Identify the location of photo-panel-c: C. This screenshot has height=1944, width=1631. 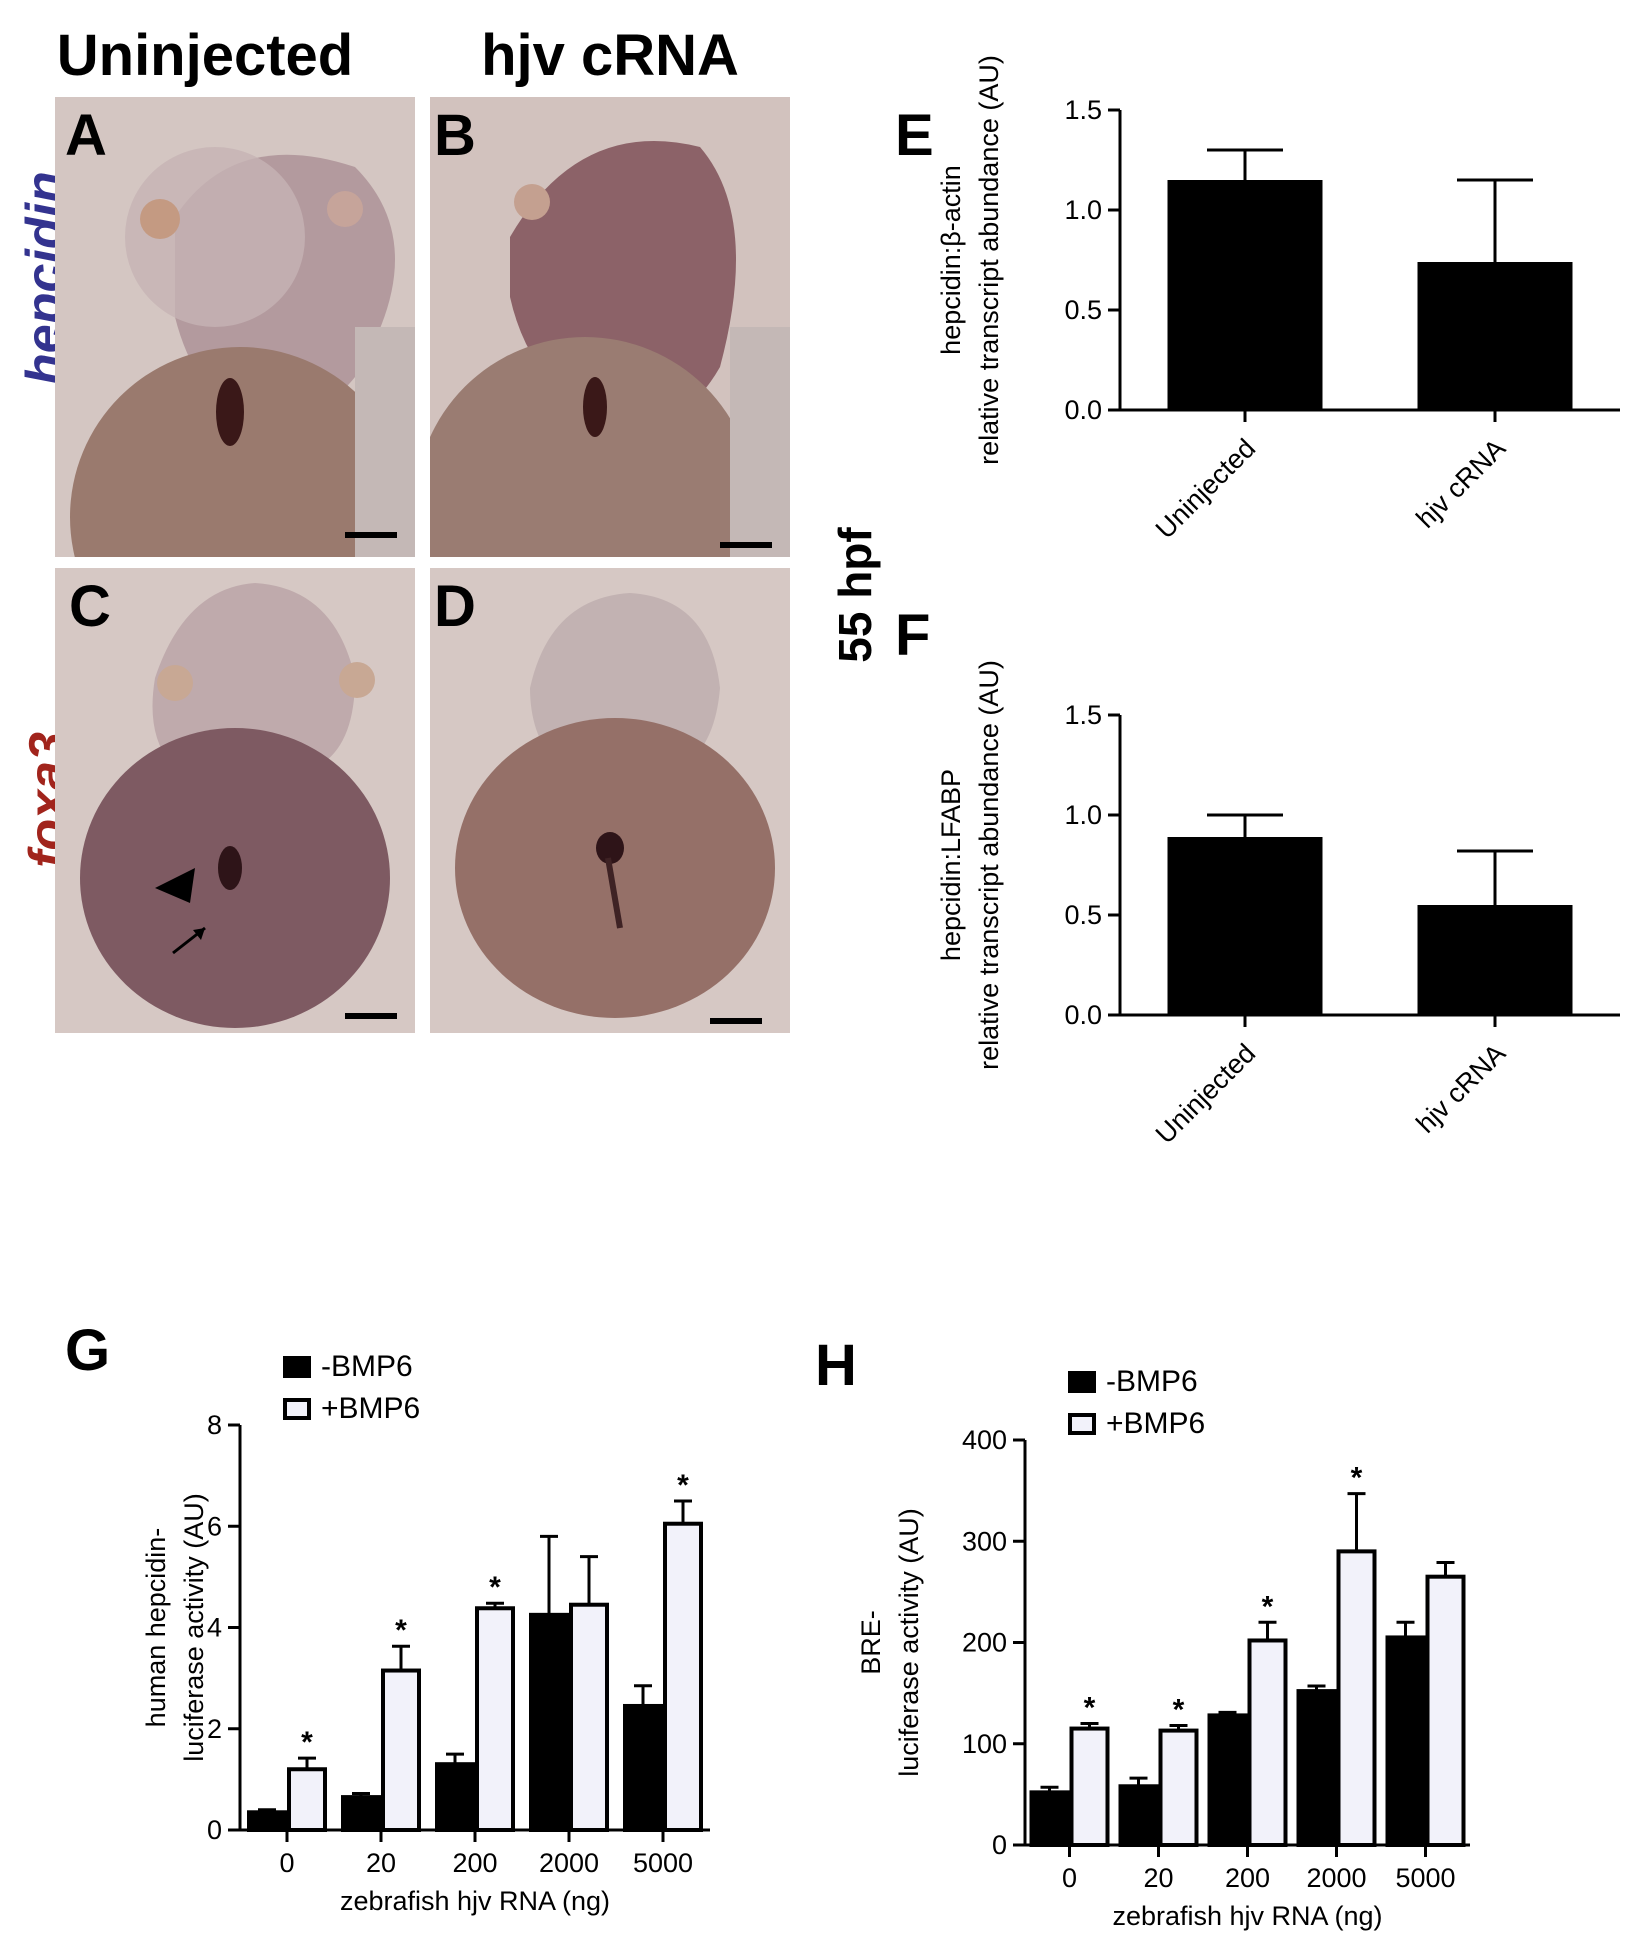
(235, 800).